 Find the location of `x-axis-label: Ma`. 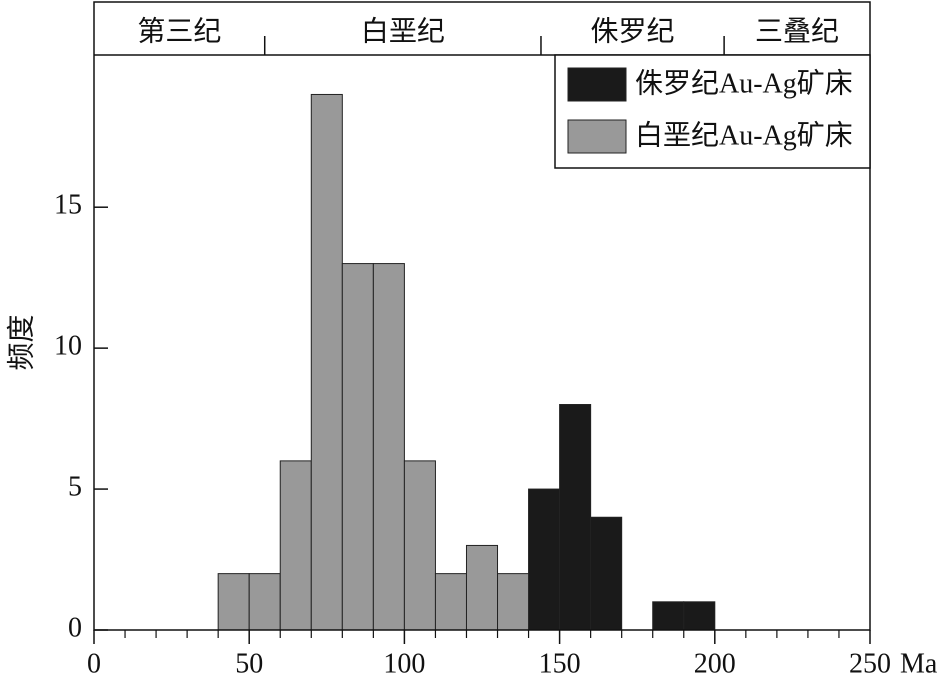

x-axis-label: Ma is located at coordinates (919, 663).